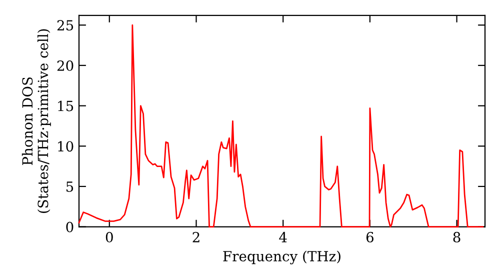 The height and width of the screenshot is (280, 500). I want to click on x-tick-label: 2, so click(196, 237).